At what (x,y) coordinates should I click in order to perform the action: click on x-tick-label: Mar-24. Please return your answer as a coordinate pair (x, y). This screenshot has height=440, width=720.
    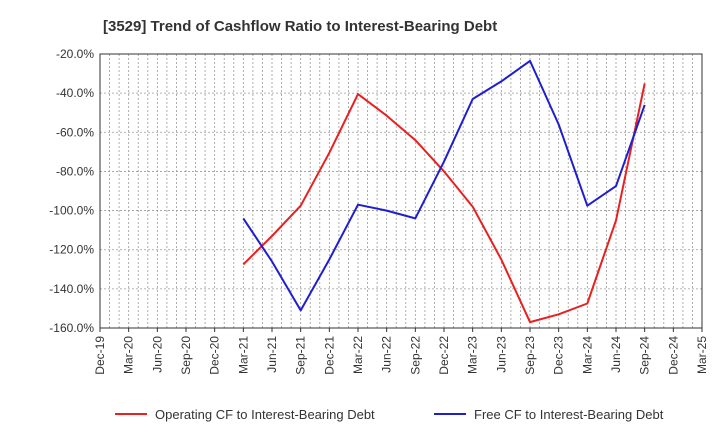
    Looking at the image, I should click on (587, 355).